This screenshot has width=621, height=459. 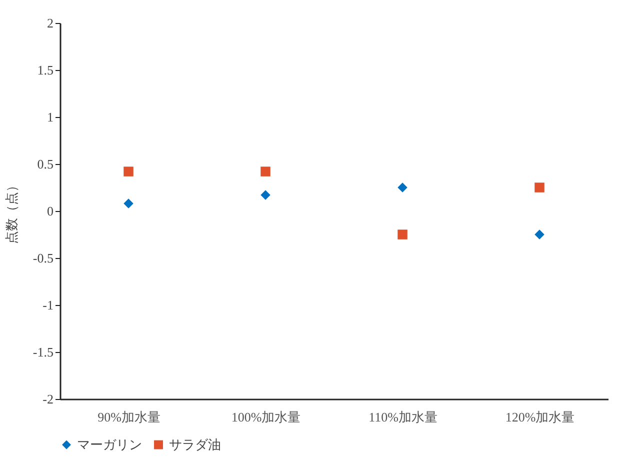 What do you see at coordinates (195, 444) in the screenshot?
I see `legend-label: サラダ油` at bounding box center [195, 444].